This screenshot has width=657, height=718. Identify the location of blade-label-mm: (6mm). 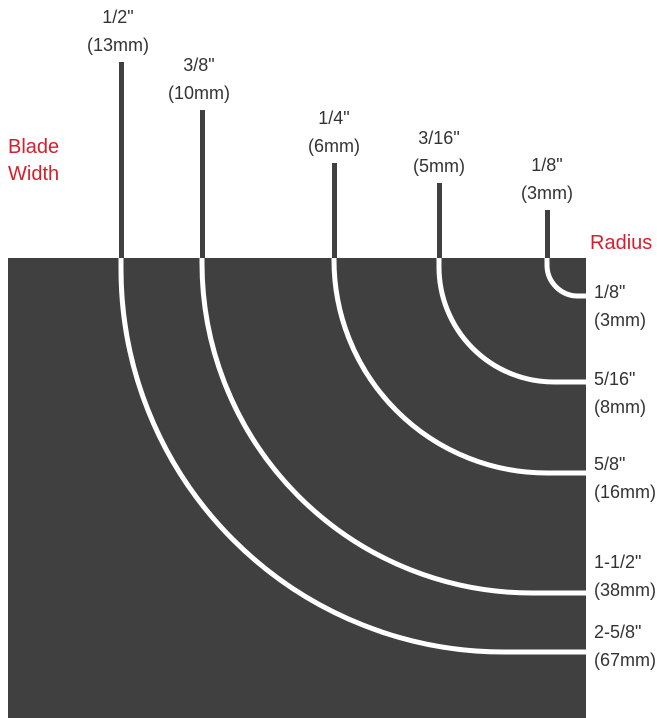
(334, 146).